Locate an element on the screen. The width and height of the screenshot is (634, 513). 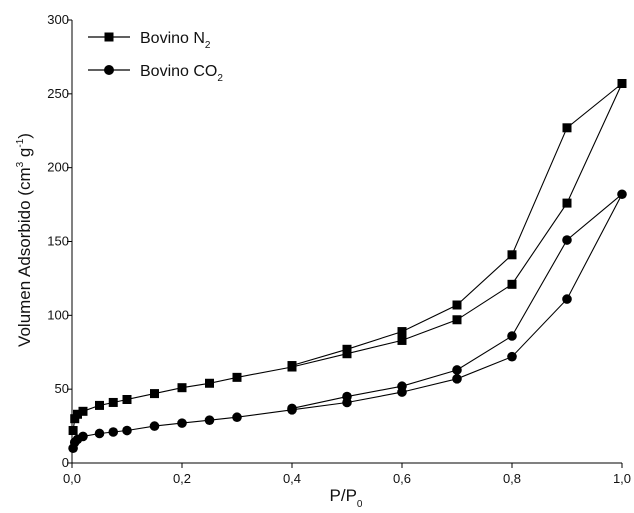
legend: Bovino N2 Bovino CO2 is located at coordinates (155, 57).